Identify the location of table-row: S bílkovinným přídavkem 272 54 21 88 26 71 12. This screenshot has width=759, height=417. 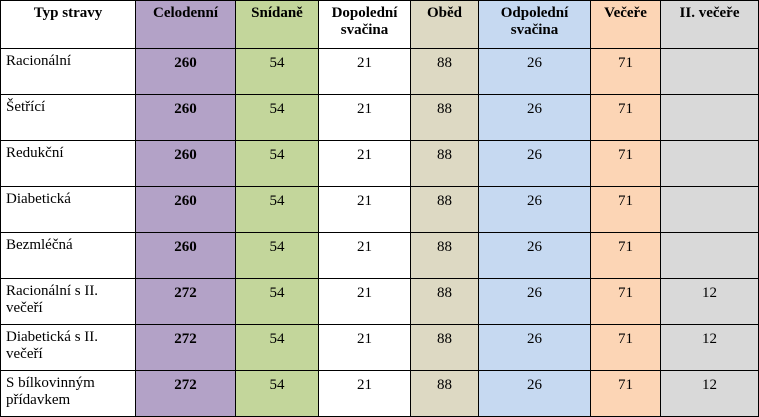
(379, 393).